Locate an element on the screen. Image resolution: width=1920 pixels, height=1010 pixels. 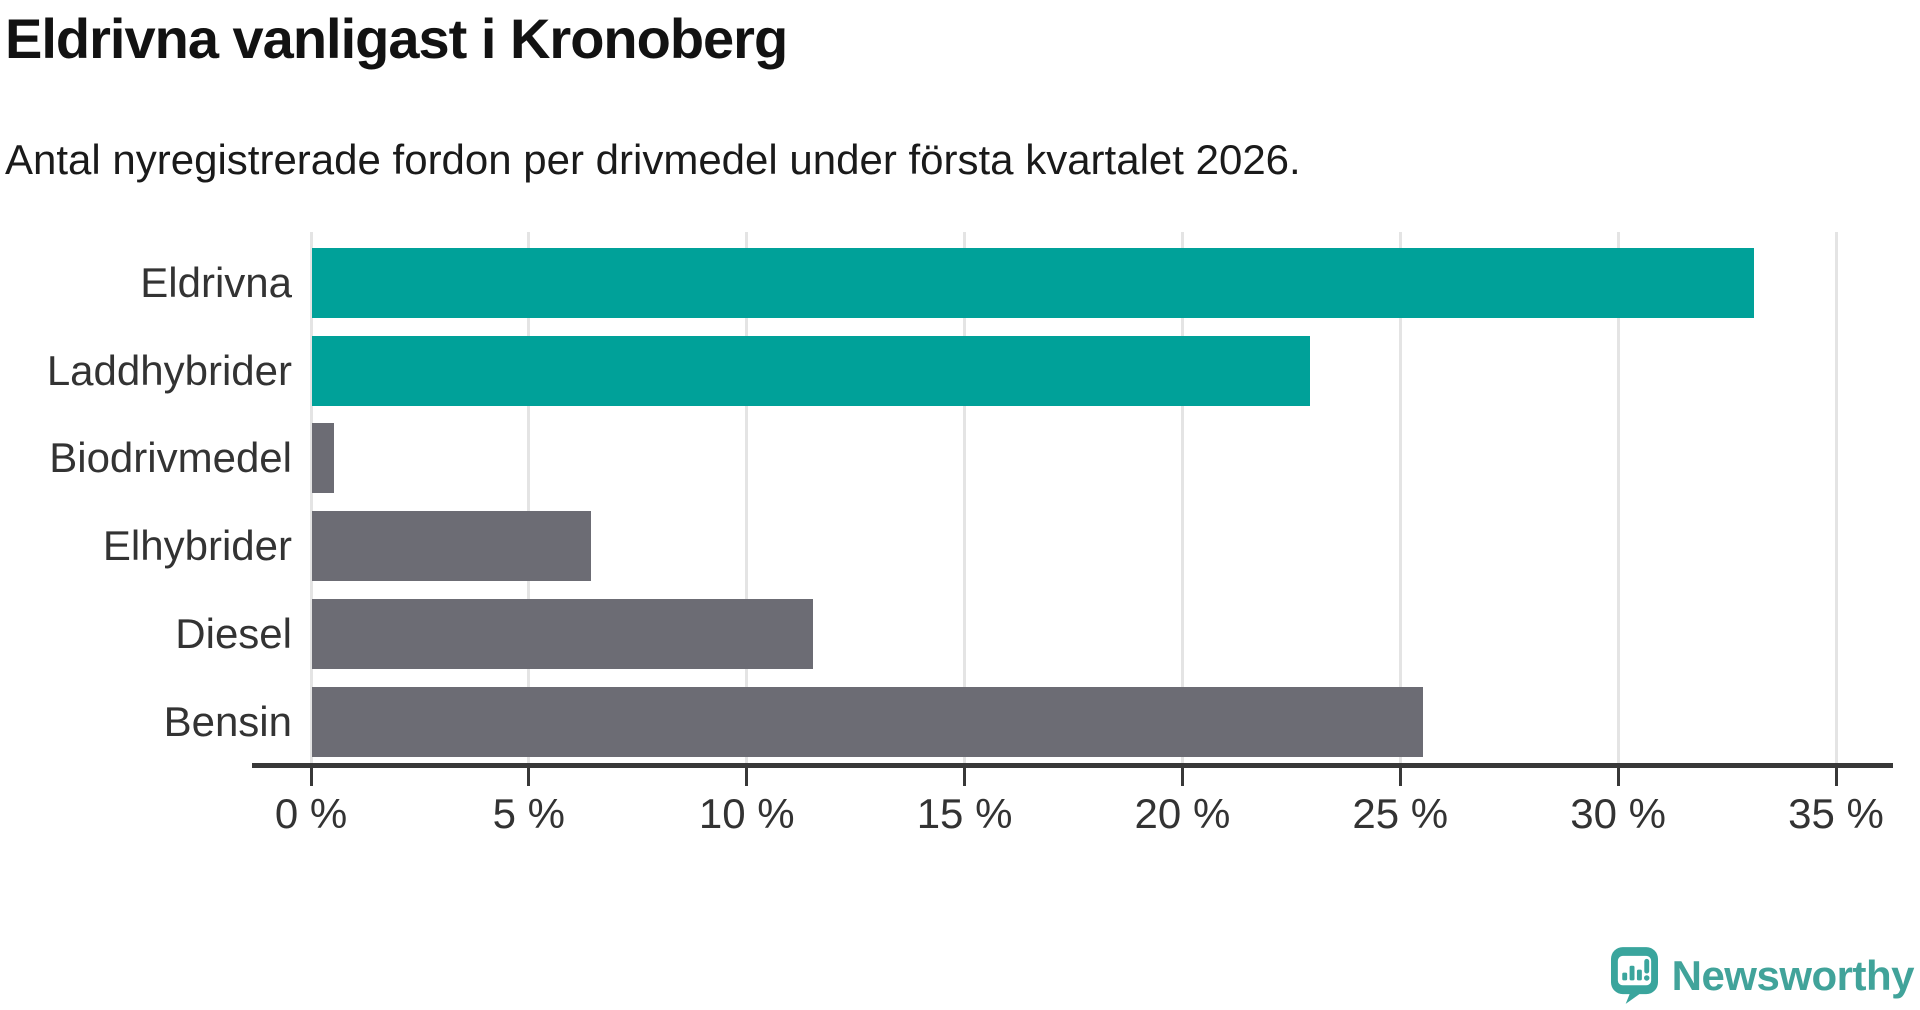
x-axis-tick-label: 10 % is located at coordinates (746, 813).